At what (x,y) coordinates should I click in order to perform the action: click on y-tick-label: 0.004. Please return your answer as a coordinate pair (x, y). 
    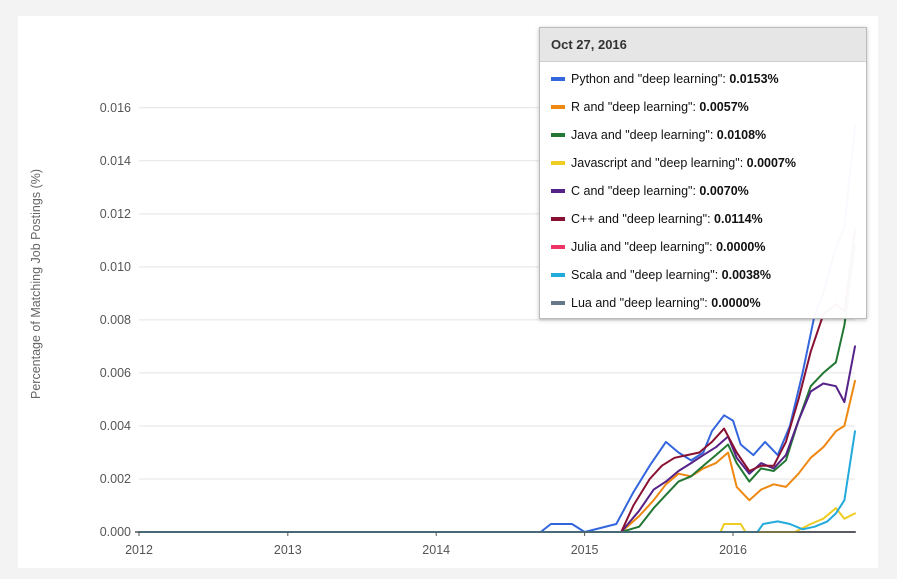
    Looking at the image, I should click on (115, 426).